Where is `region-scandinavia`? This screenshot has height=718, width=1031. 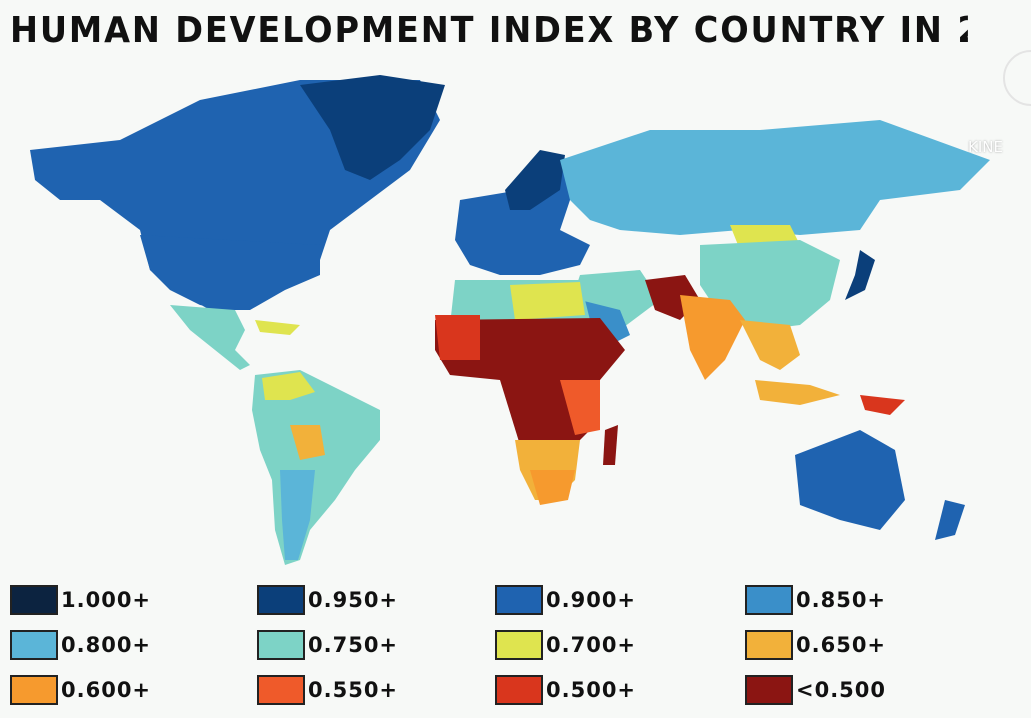
region-scandinavia is located at coordinates (535, 180).